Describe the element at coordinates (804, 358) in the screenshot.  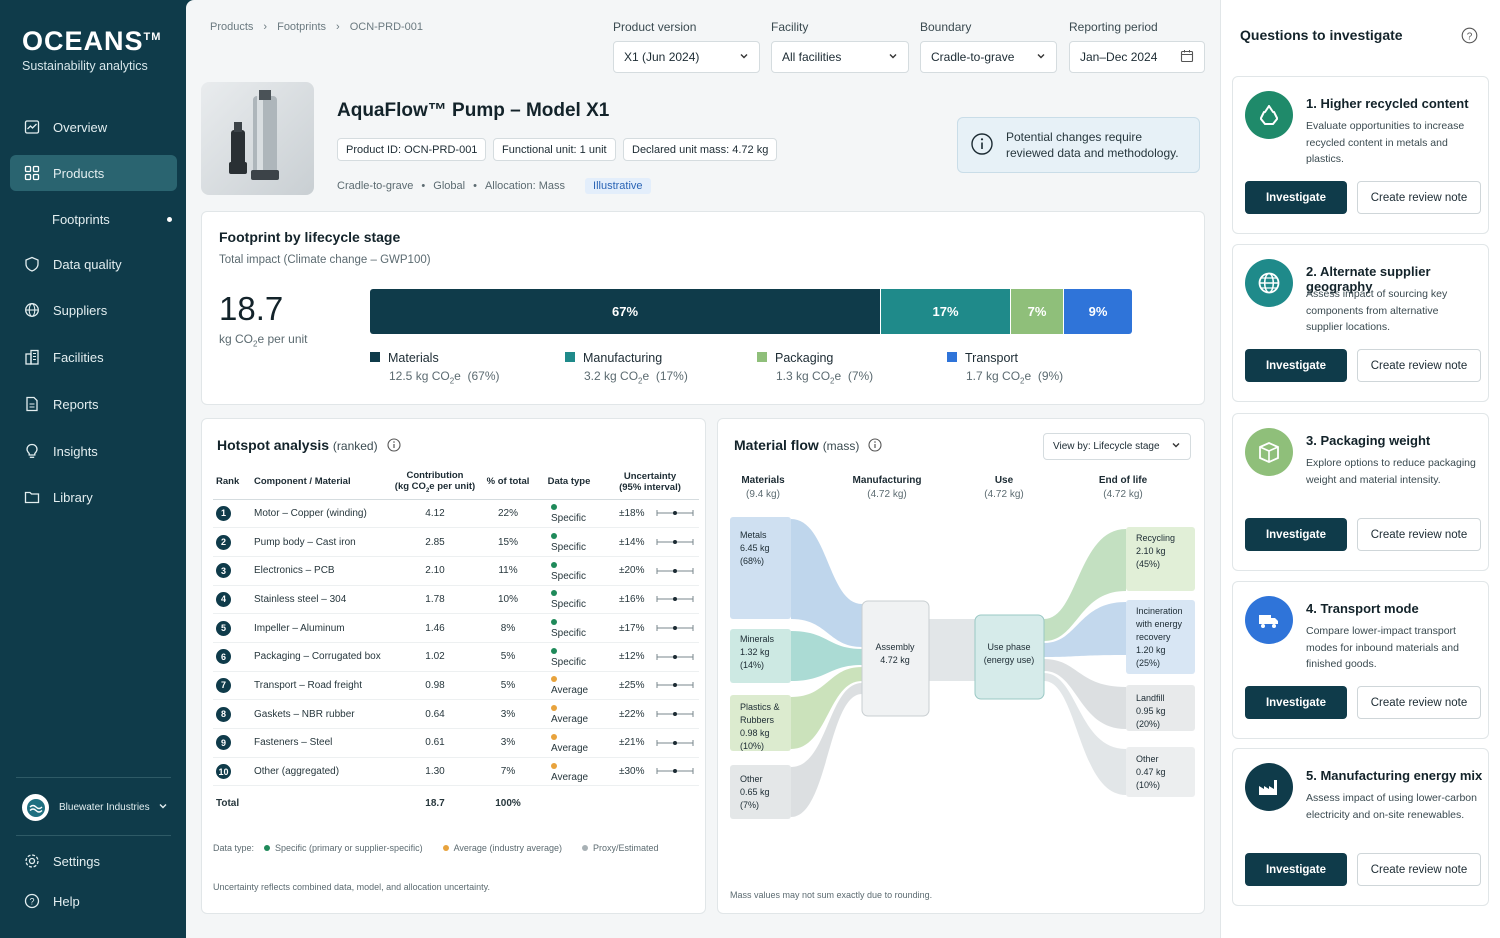
I see `legend-name: Packaging` at that location.